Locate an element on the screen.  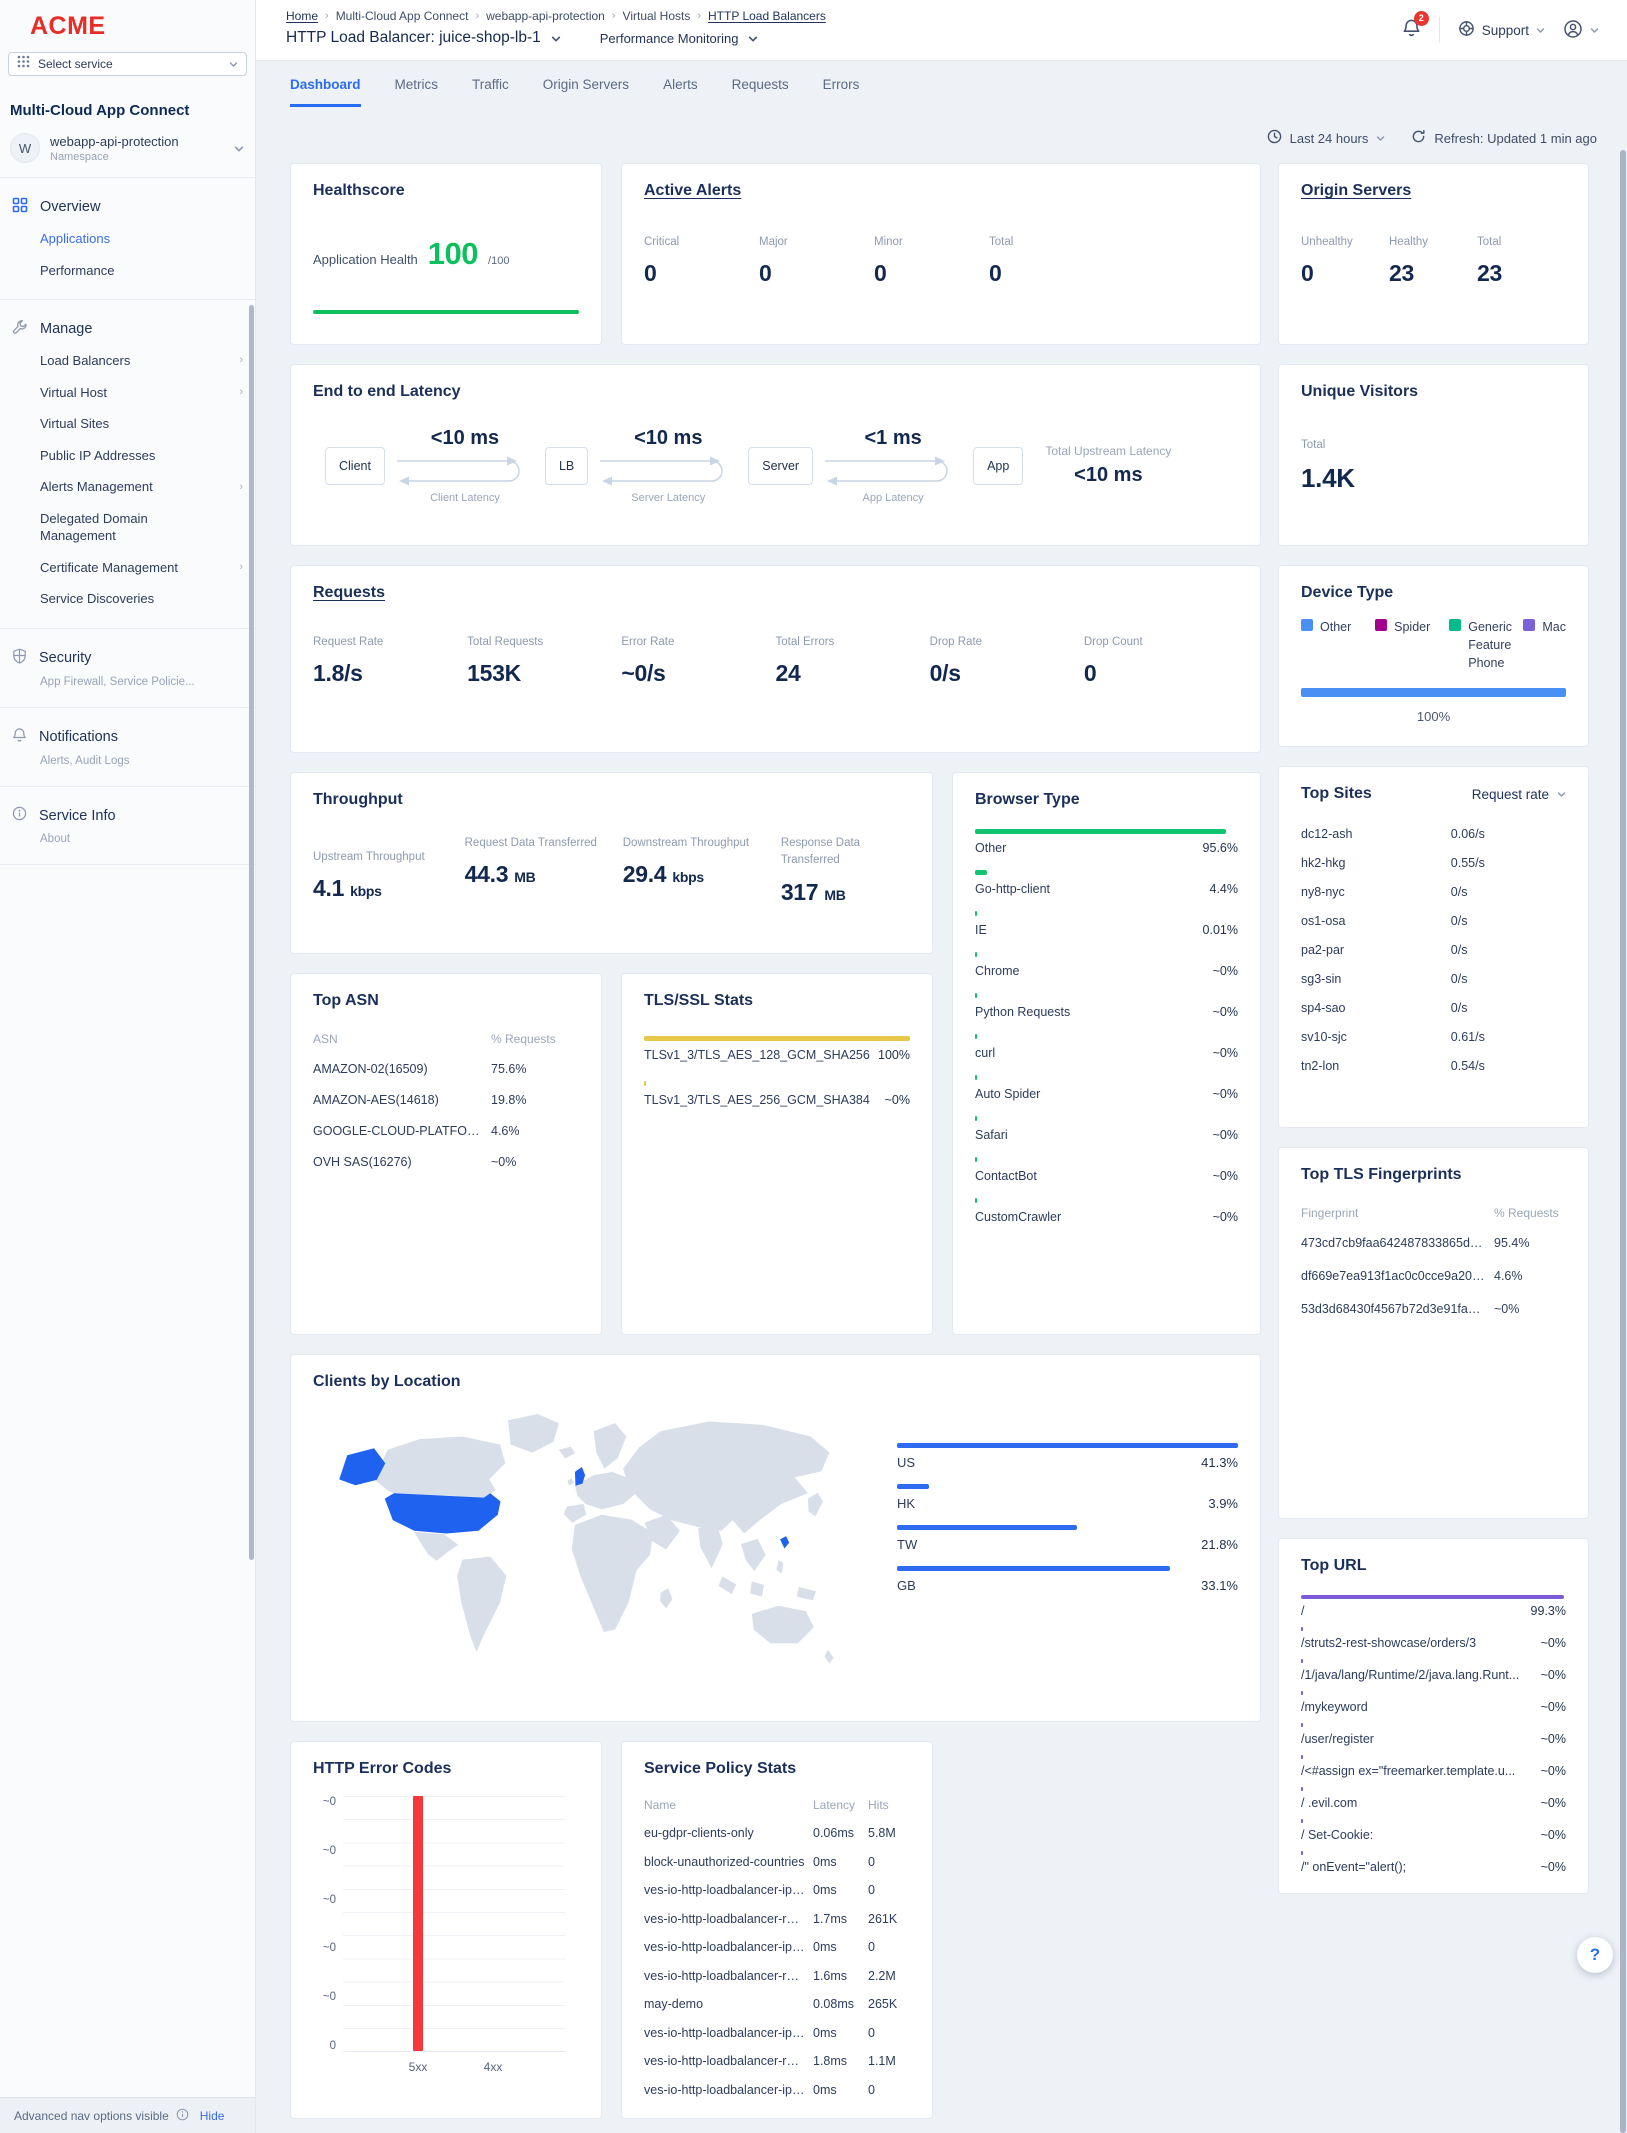
latency-node-app: App is located at coordinates (998, 465).